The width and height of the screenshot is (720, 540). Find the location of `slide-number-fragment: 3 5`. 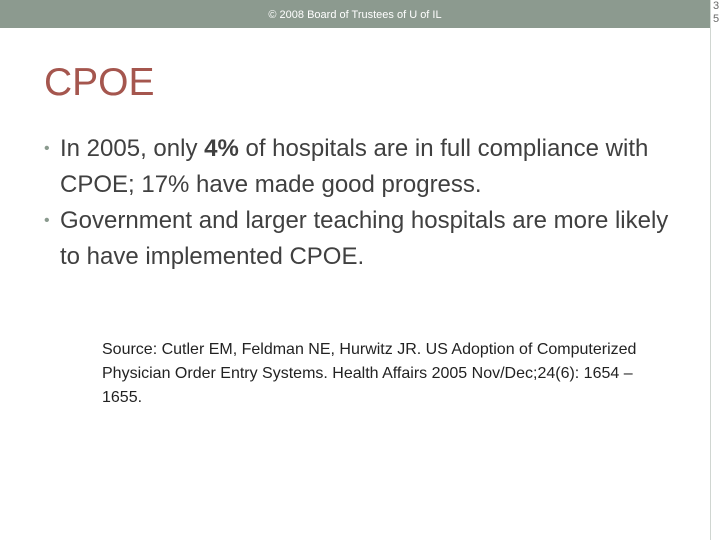

slide-number-fragment: 3 5 is located at coordinates (716, 12).